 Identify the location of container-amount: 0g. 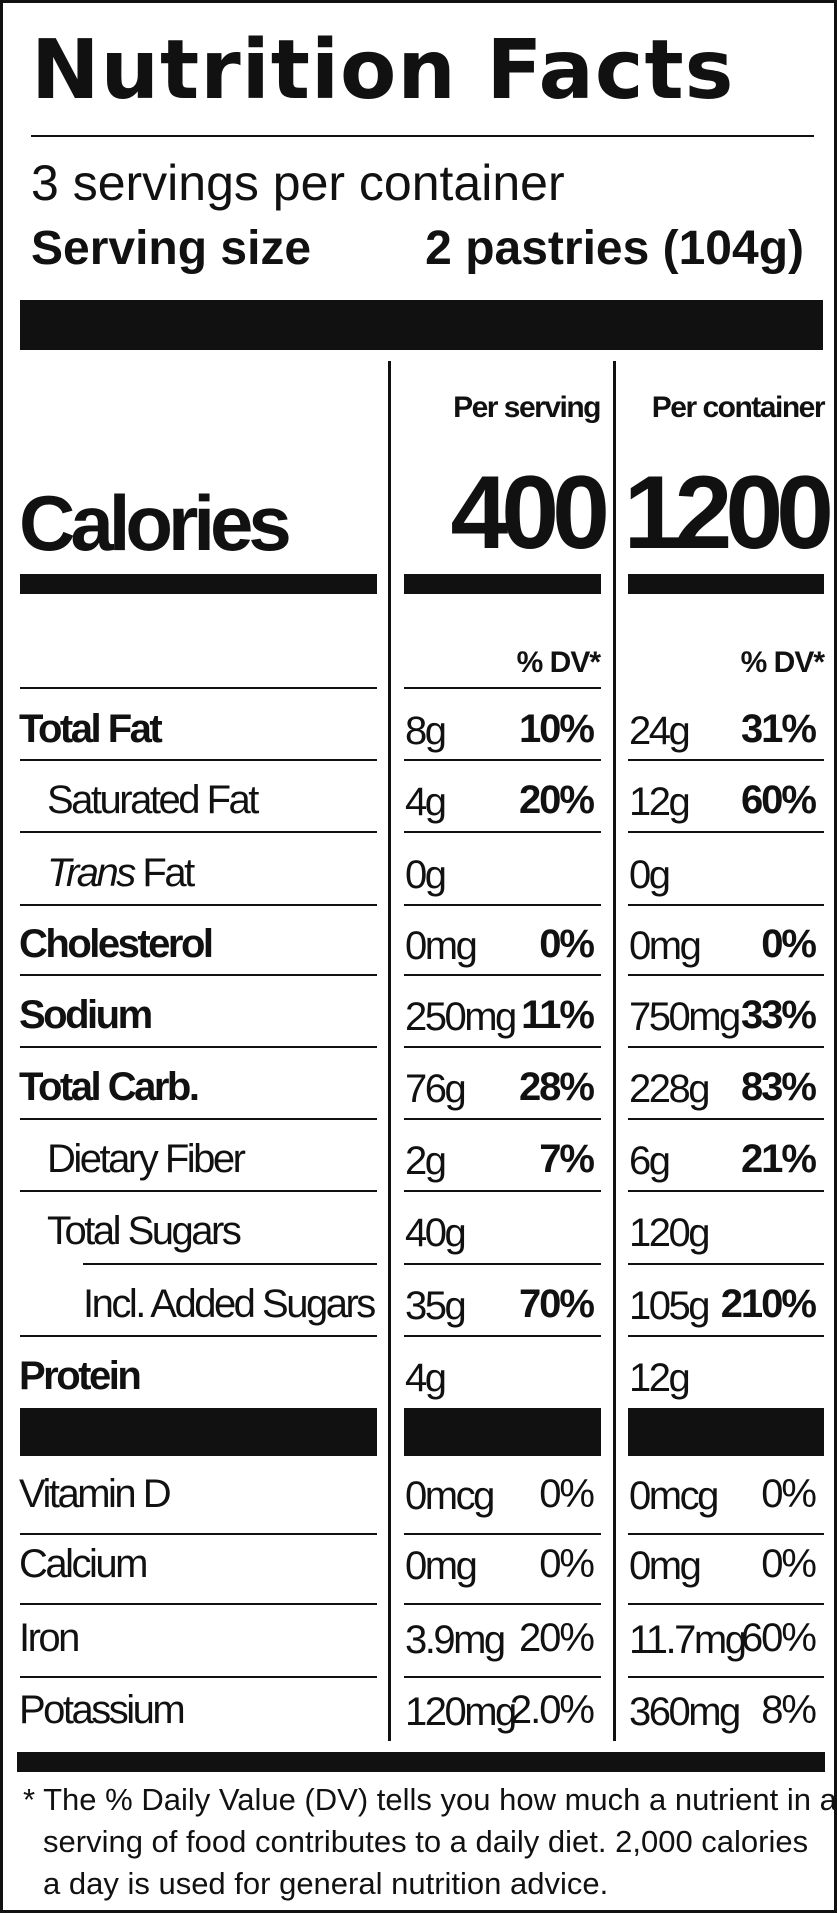
(650, 875).